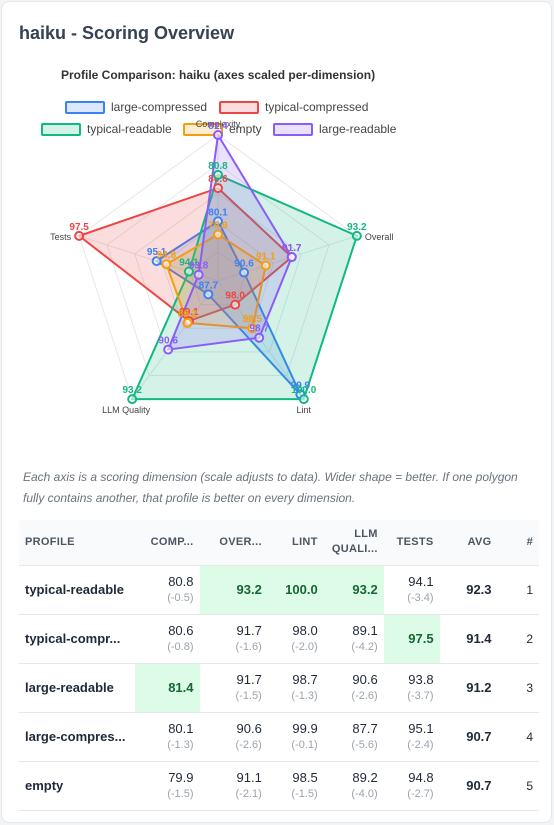 This screenshot has width=554, height=825. What do you see at coordinates (233, 688) in the screenshot?
I see `cell-overall: 91.7 (-1.5)` at bounding box center [233, 688].